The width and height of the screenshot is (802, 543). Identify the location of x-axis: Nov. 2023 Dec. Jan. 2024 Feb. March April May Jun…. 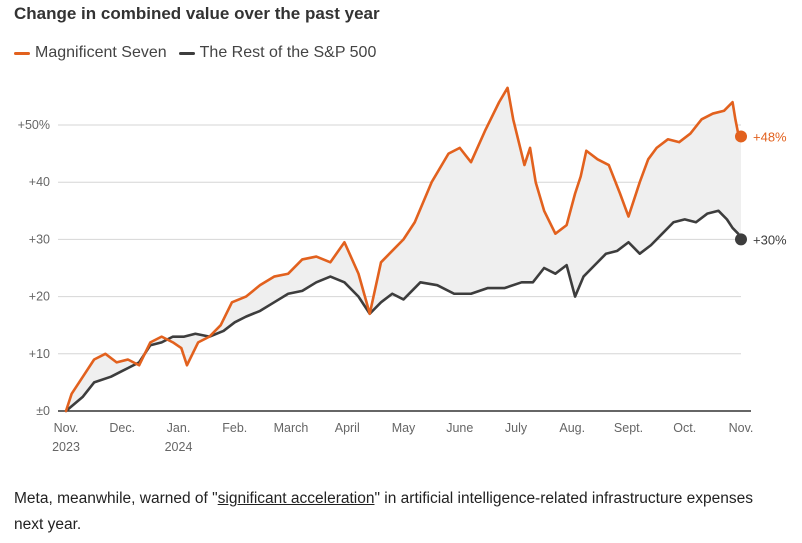
(403, 432).